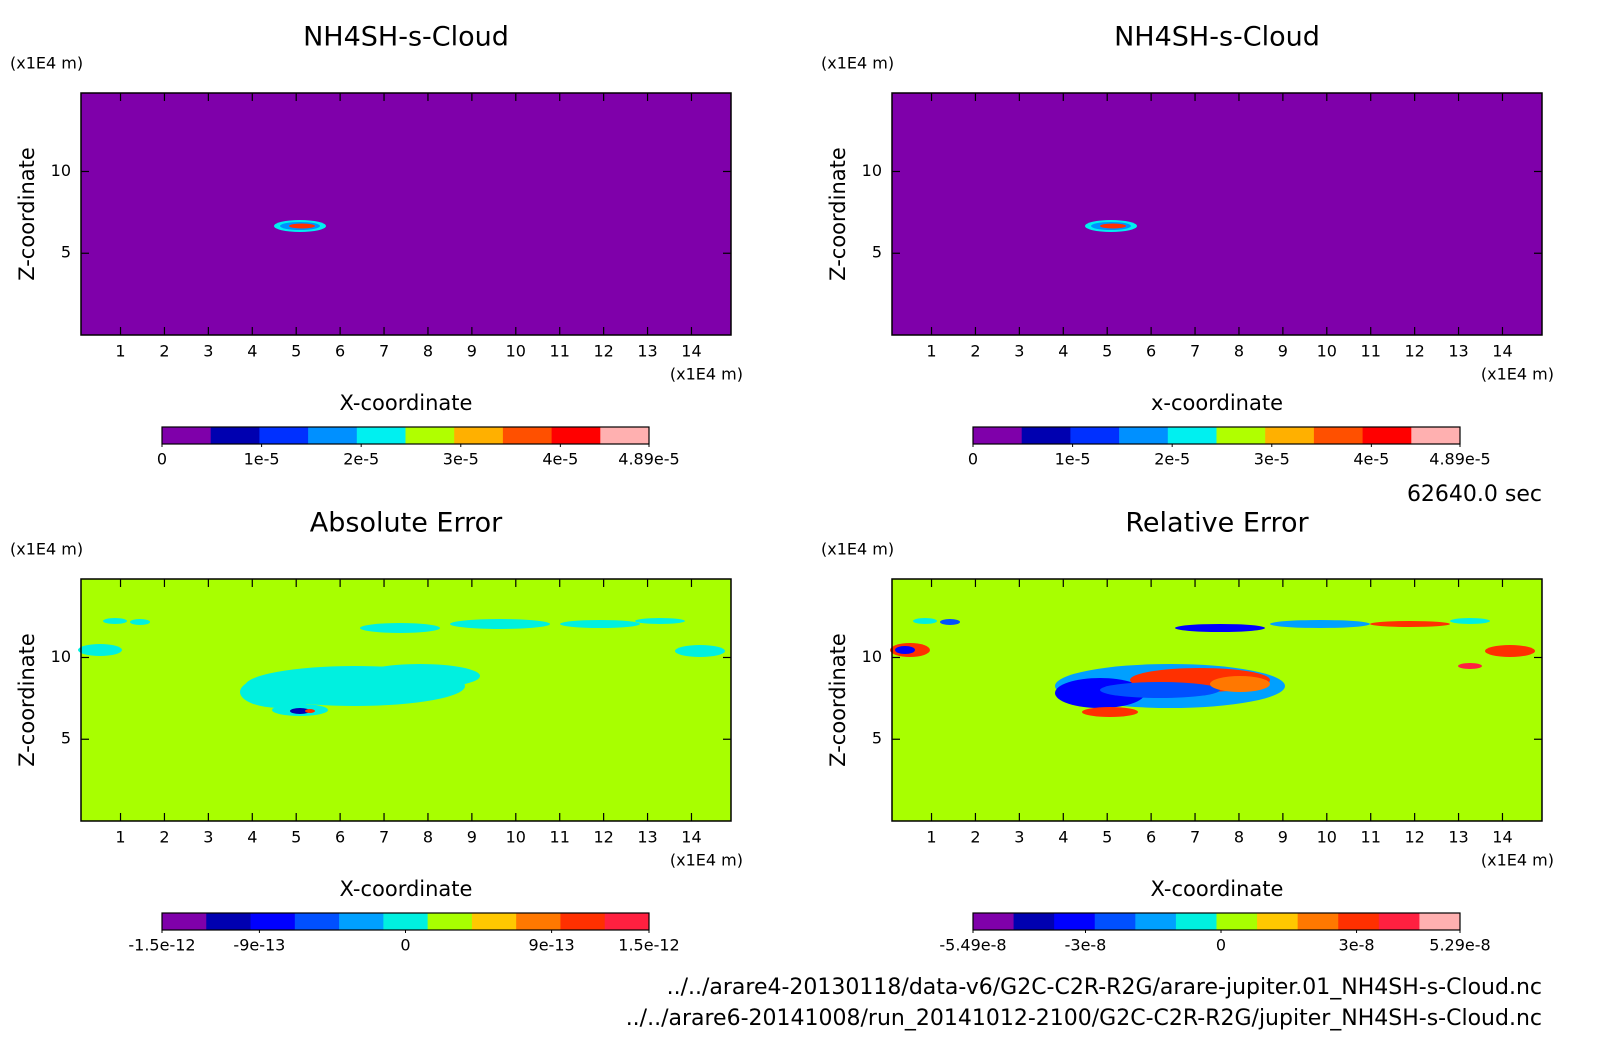 Image resolution: width=1604 pixels, height=1054 pixels. What do you see at coordinates (1357, 945) in the screenshot?
I see `colorbar-tick-label: 3e-8` at bounding box center [1357, 945].